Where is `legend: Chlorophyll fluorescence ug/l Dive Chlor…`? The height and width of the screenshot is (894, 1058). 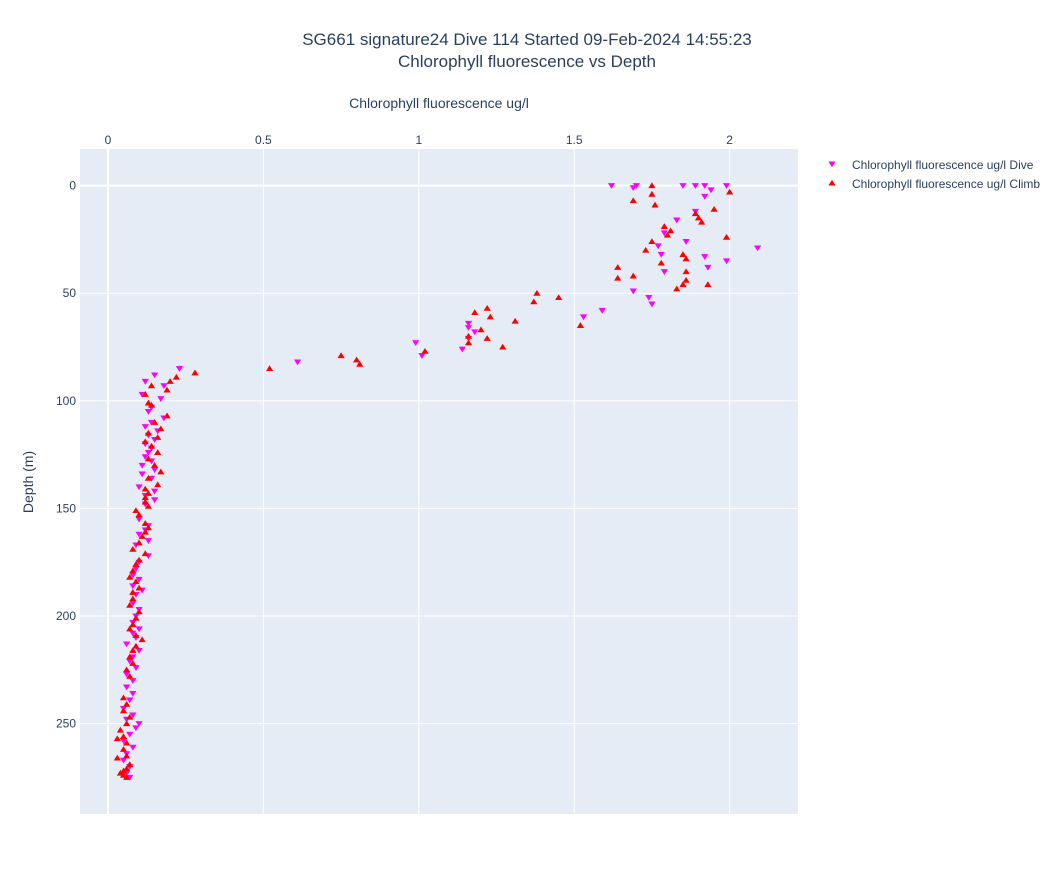
legend: Chlorophyll fluorescence ug/l Dive Chlor… is located at coordinates (934, 174).